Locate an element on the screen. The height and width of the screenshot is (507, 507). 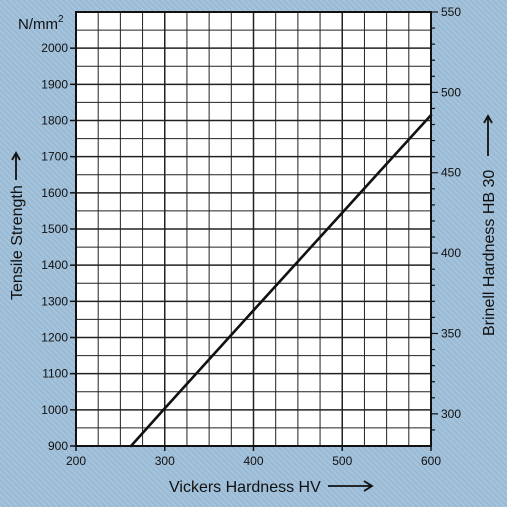
y-axis-arrow-icon is located at coordinates (16, 165).